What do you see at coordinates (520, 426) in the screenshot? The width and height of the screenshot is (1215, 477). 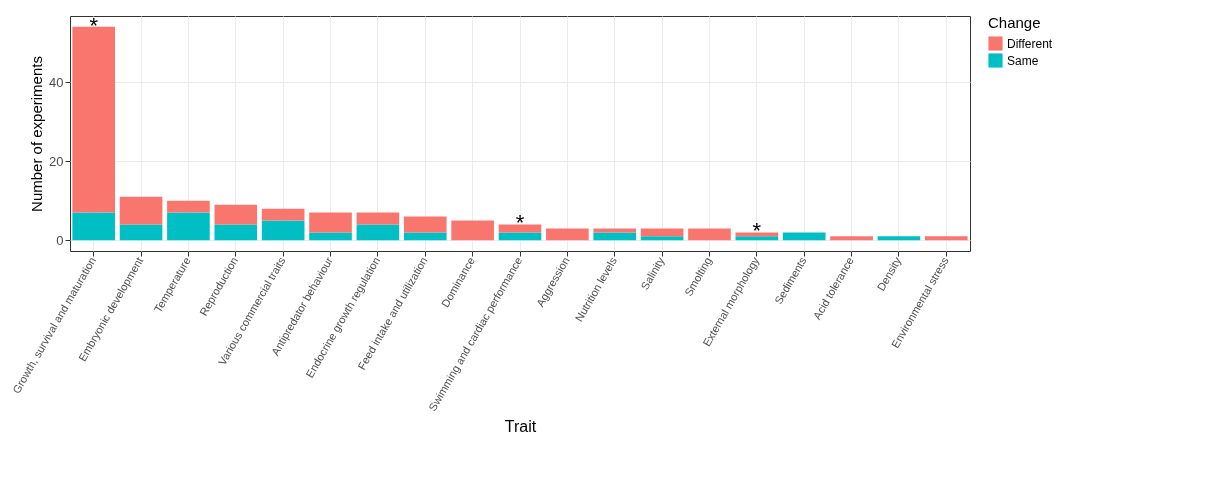 I see `x-axis-title: Trait` at bounding box center [520, 426].